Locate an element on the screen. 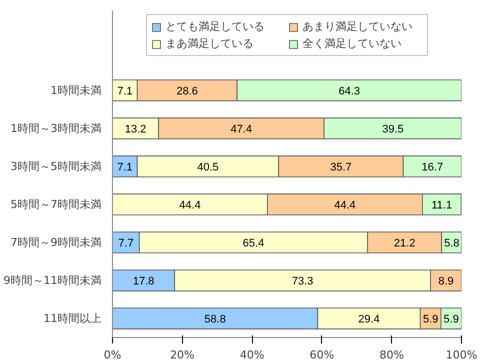 The height and width of the screenshot is (364, 493). data-label: 29.4 is located at coordinates (369, 319).